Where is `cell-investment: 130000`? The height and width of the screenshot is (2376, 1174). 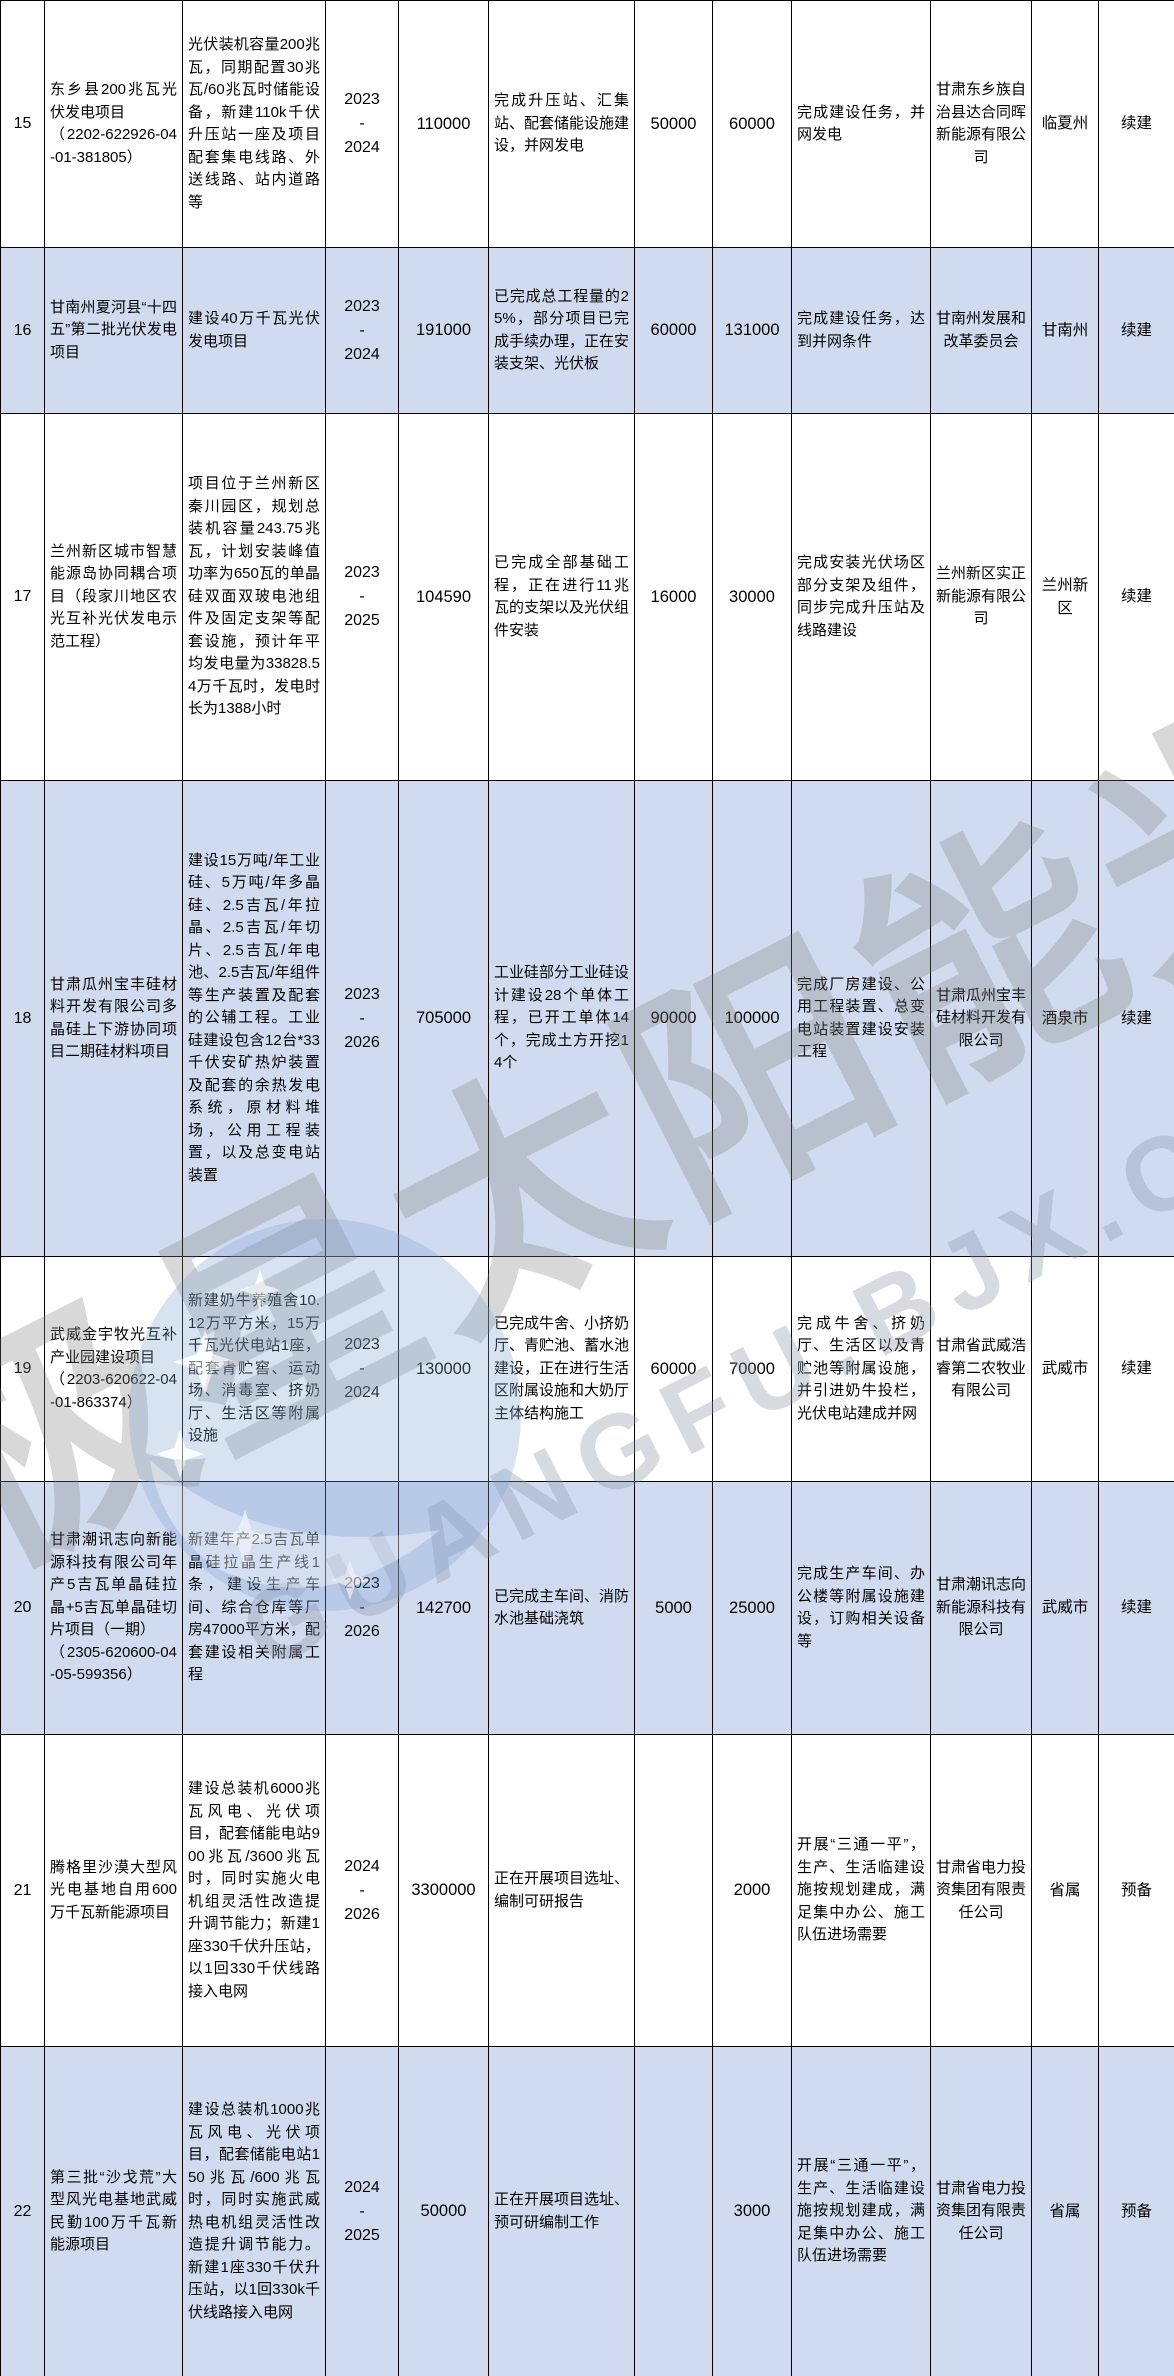
cell-investment: 130000 is located at coordinates (443, 1369).